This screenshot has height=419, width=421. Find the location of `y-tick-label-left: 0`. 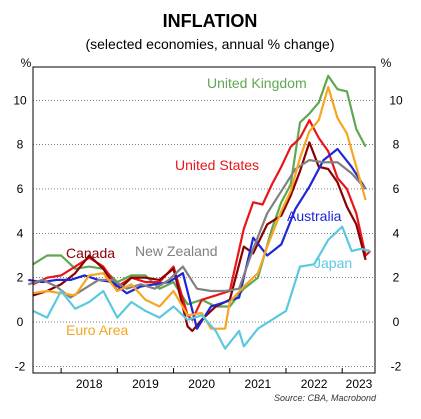

y-tick-label-left: 0 is located at coordinates (20, 322).